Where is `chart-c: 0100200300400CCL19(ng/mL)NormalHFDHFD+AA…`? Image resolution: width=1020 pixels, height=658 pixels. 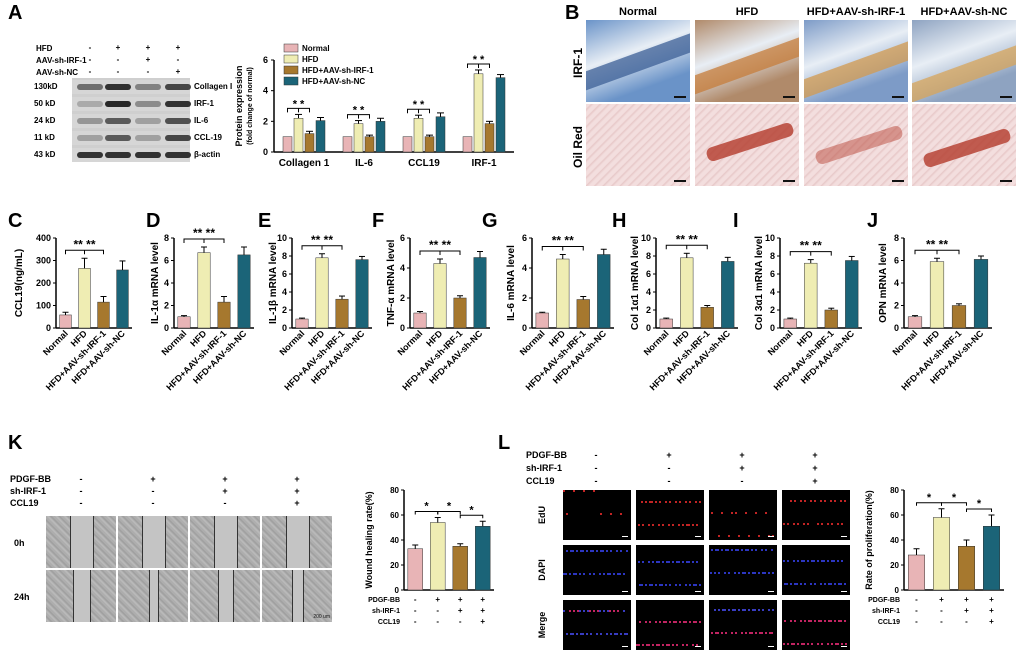 chart-c: 0100200300400CCL19(ng/mL)NormalHFDHFD+AA… is located at coordinates (73, 312).